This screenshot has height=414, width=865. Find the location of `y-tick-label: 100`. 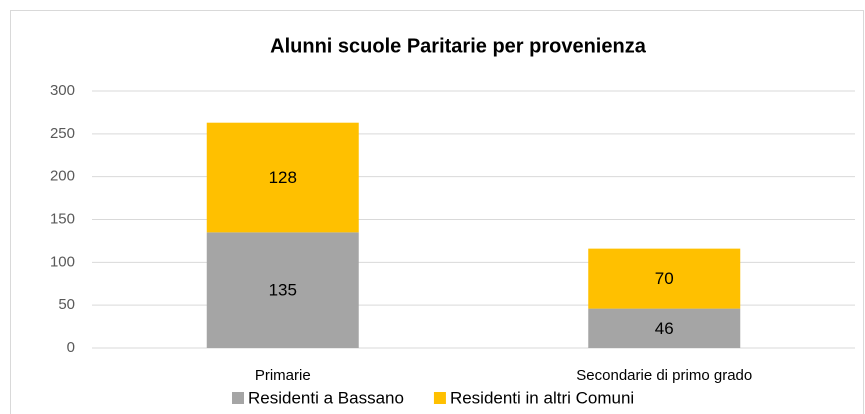

y-tick-label: 100 is located at coordinates (62, 261).